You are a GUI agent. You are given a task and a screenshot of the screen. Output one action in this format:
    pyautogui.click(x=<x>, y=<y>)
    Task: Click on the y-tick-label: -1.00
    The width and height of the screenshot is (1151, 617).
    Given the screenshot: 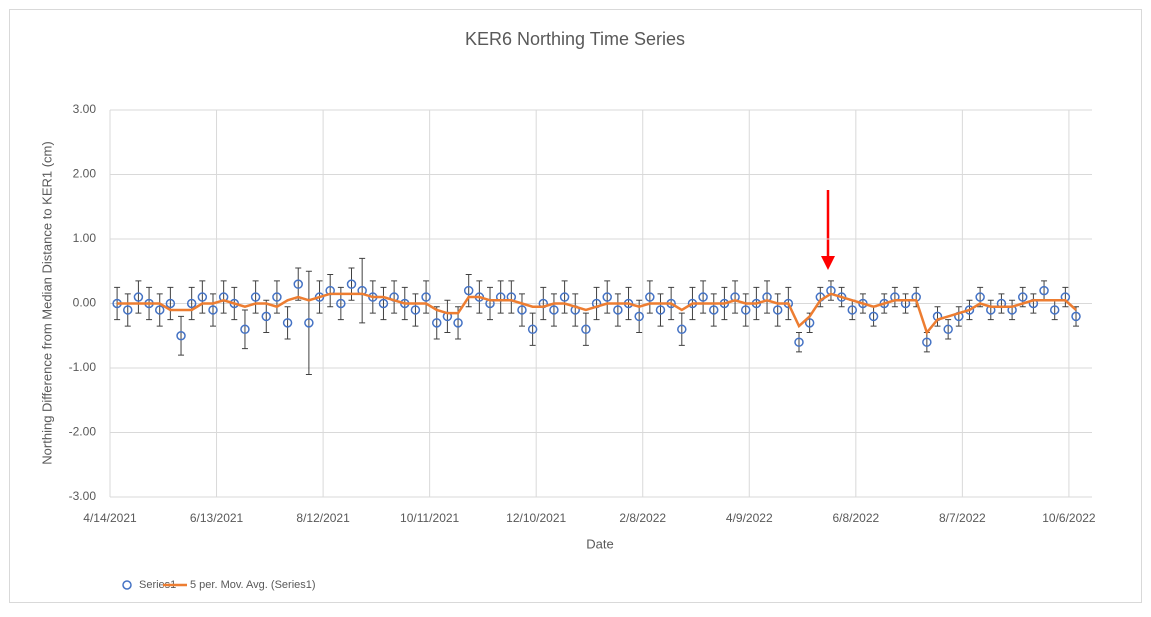 What is the action you would take?
    pyautogui.click(x=83, y=367)
    